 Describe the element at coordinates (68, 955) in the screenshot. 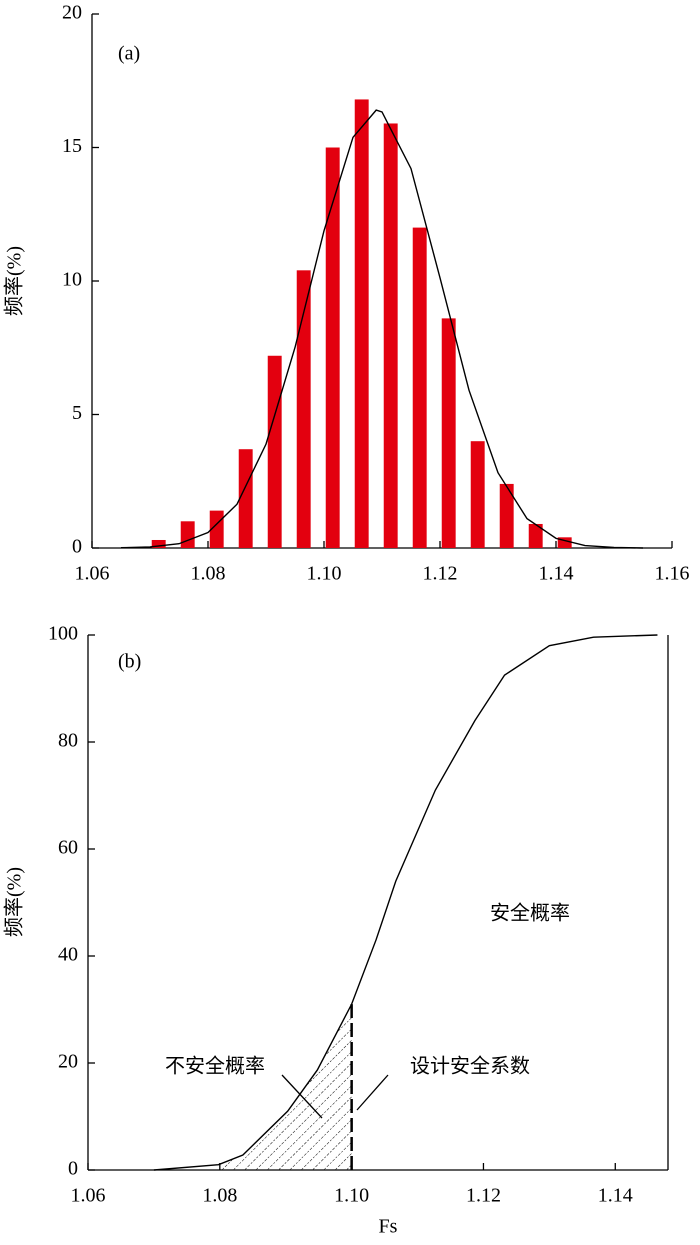

I see `y-tick-label: 40` at that location.